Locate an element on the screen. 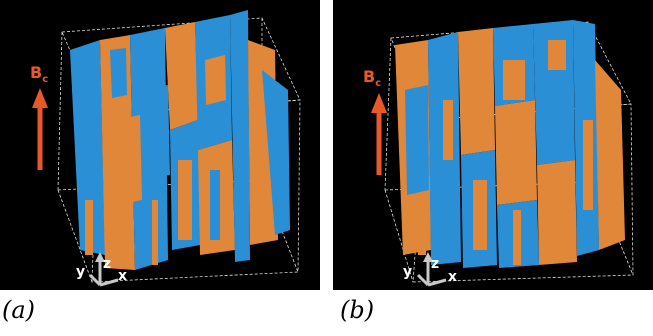  caption-b: (b) is located at coordinates (357, 310).